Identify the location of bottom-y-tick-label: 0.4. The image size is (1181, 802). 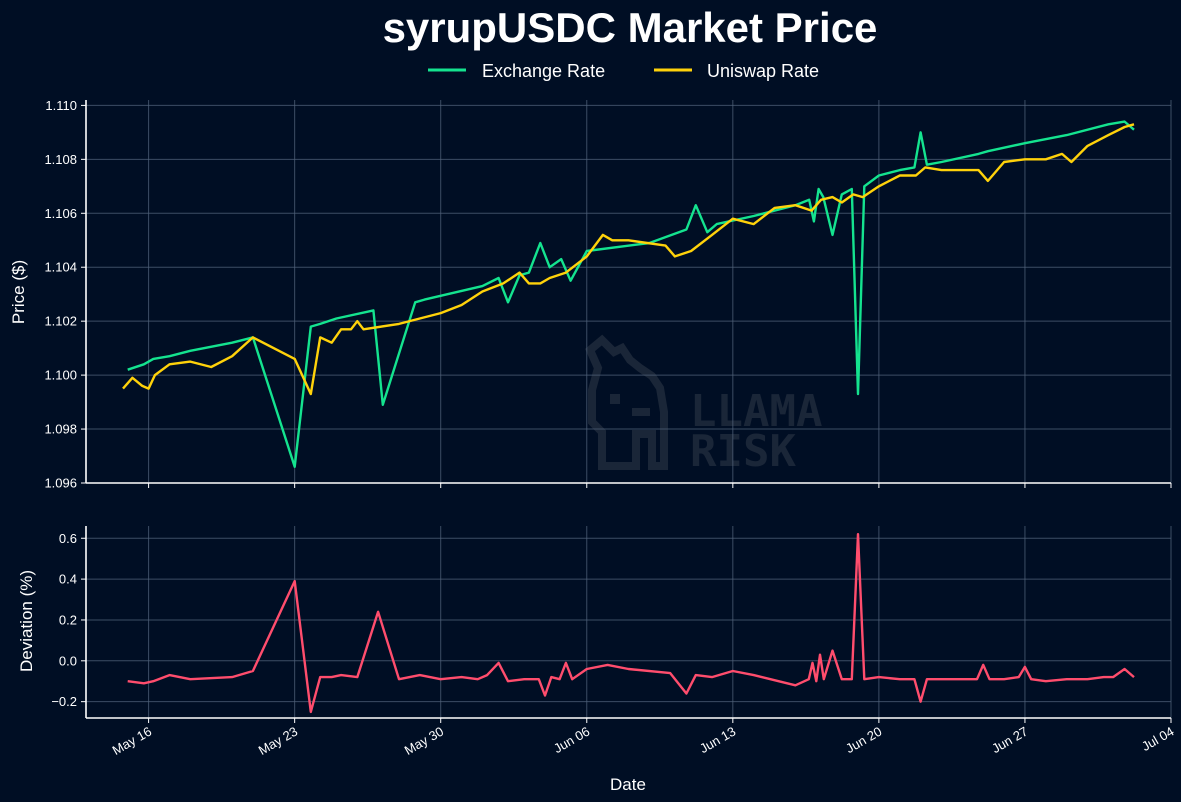
(68, 579).